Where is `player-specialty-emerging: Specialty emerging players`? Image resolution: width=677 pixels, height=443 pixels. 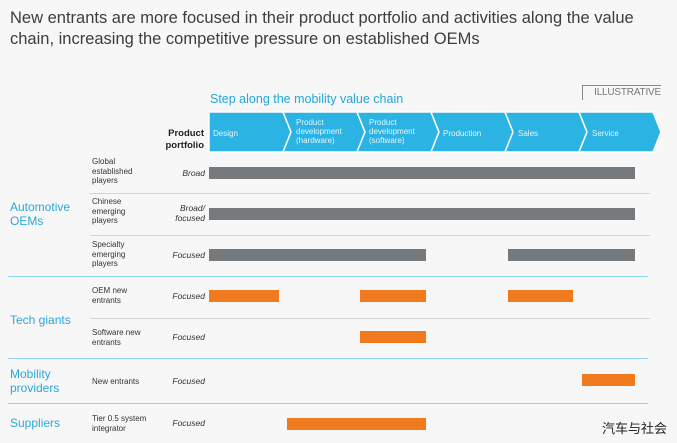
player-specialty-emerging: Specialty emerging players is located at coordinates (109, 254).